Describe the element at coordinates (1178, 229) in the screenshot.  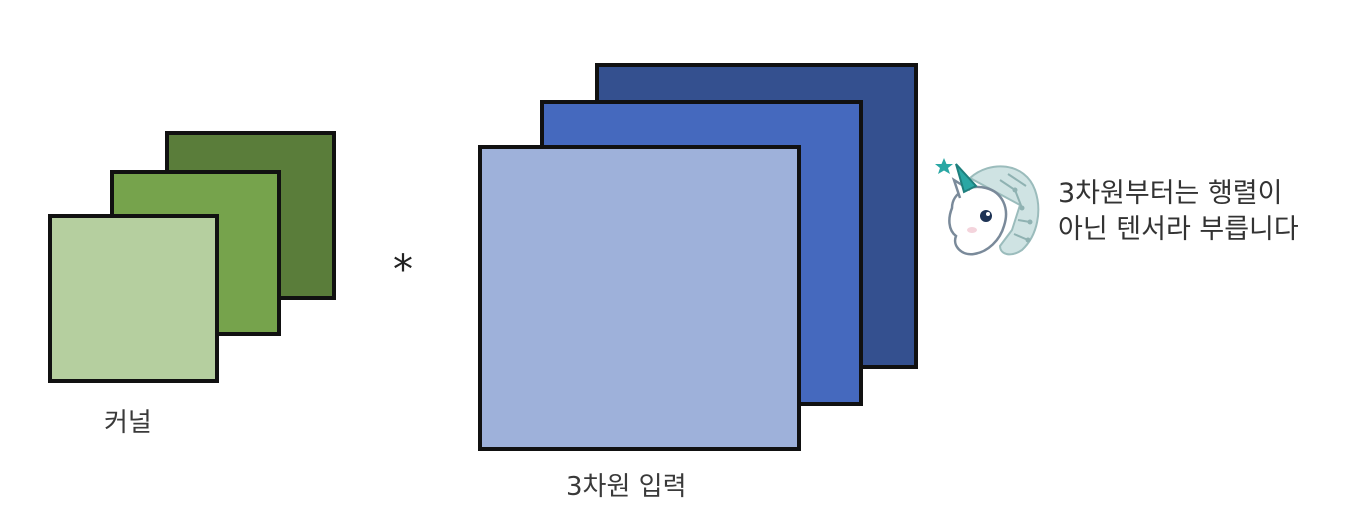
I see `speech-line-2: 아닌 텐서라 부릅니다` at that location.